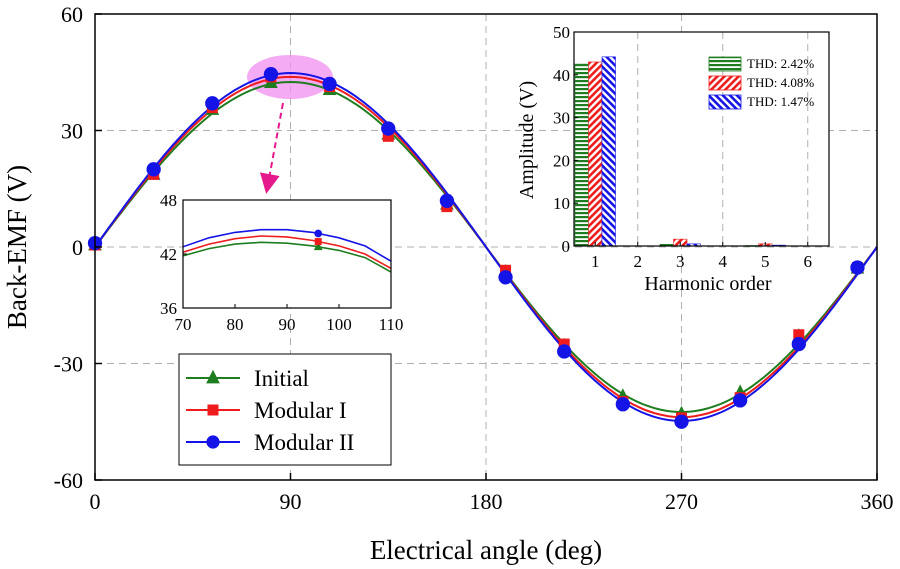 The image size is (900, 569). I want to click on x-axis-label: Electrical angle (deg), so click(486, 550).